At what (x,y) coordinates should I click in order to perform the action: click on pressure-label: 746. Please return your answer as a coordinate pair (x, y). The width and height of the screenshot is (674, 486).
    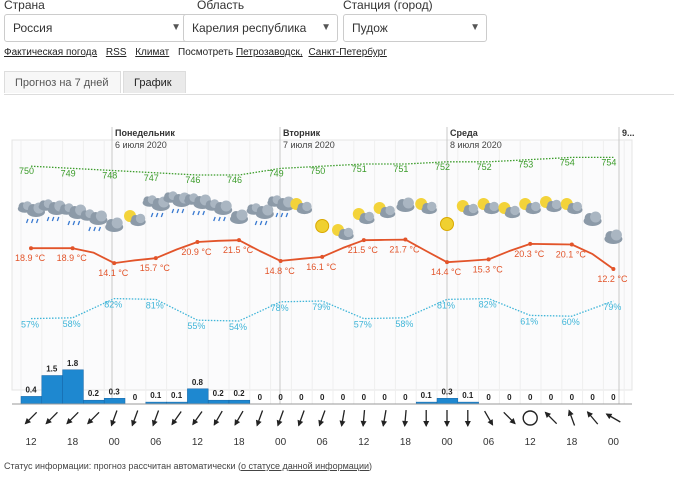
    Looking at the image, I should click on (234, 180).